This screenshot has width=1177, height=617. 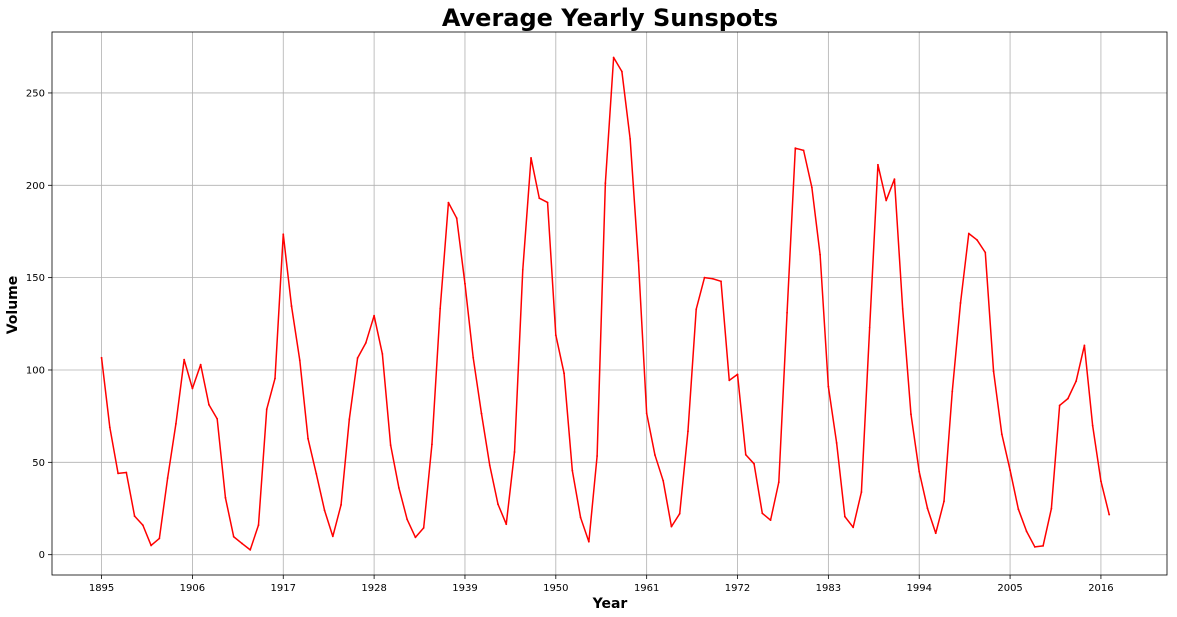 What do you see at coordinates (283, 588) in the screenshot?
I see `x-tick-label: 1917` at bounding box center [283, 588].